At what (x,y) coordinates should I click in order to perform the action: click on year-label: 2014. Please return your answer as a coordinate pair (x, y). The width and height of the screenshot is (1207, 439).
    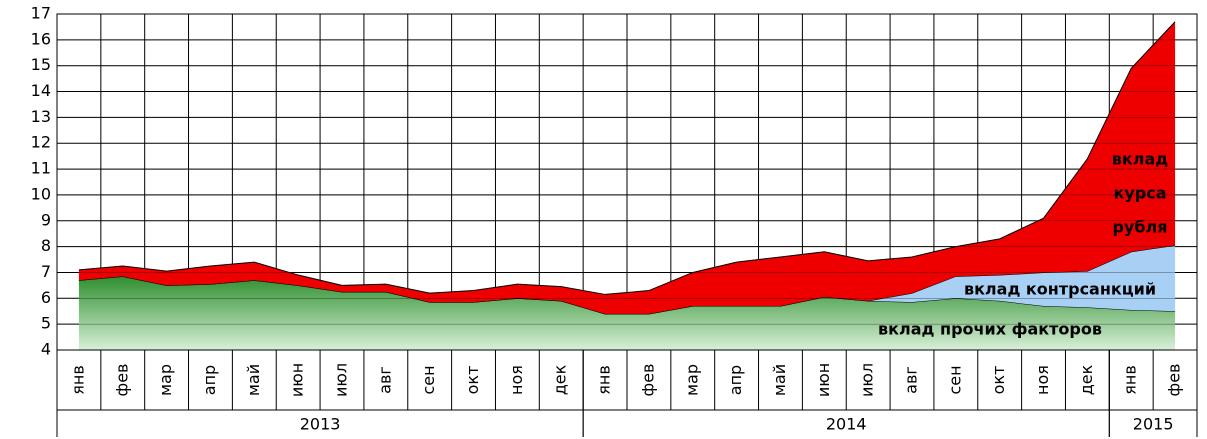
    Looking at the image, I should click on (846, 424).